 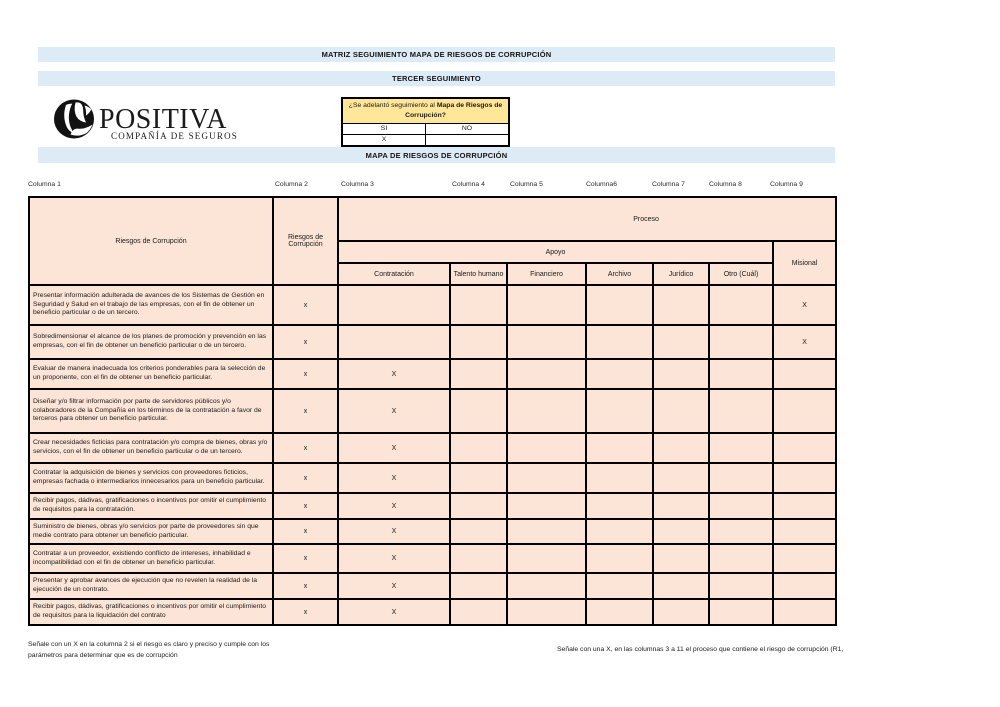 I want to click on answer-yes-cell: X, so click(x=384, y=140).